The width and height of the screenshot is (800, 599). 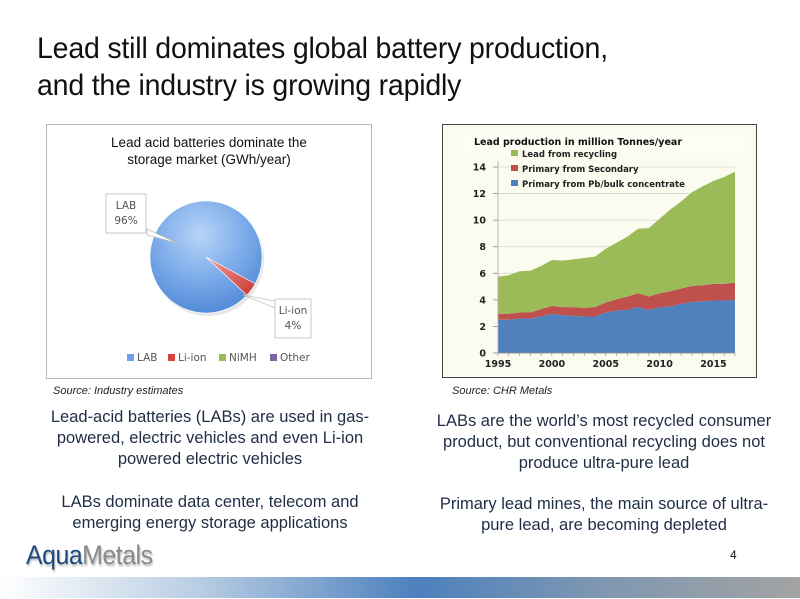 What do you see at coordinates (125, 221) in the screenshot?
I see `pie-label-lab-value: 96%` at bounding box center [125, 221].